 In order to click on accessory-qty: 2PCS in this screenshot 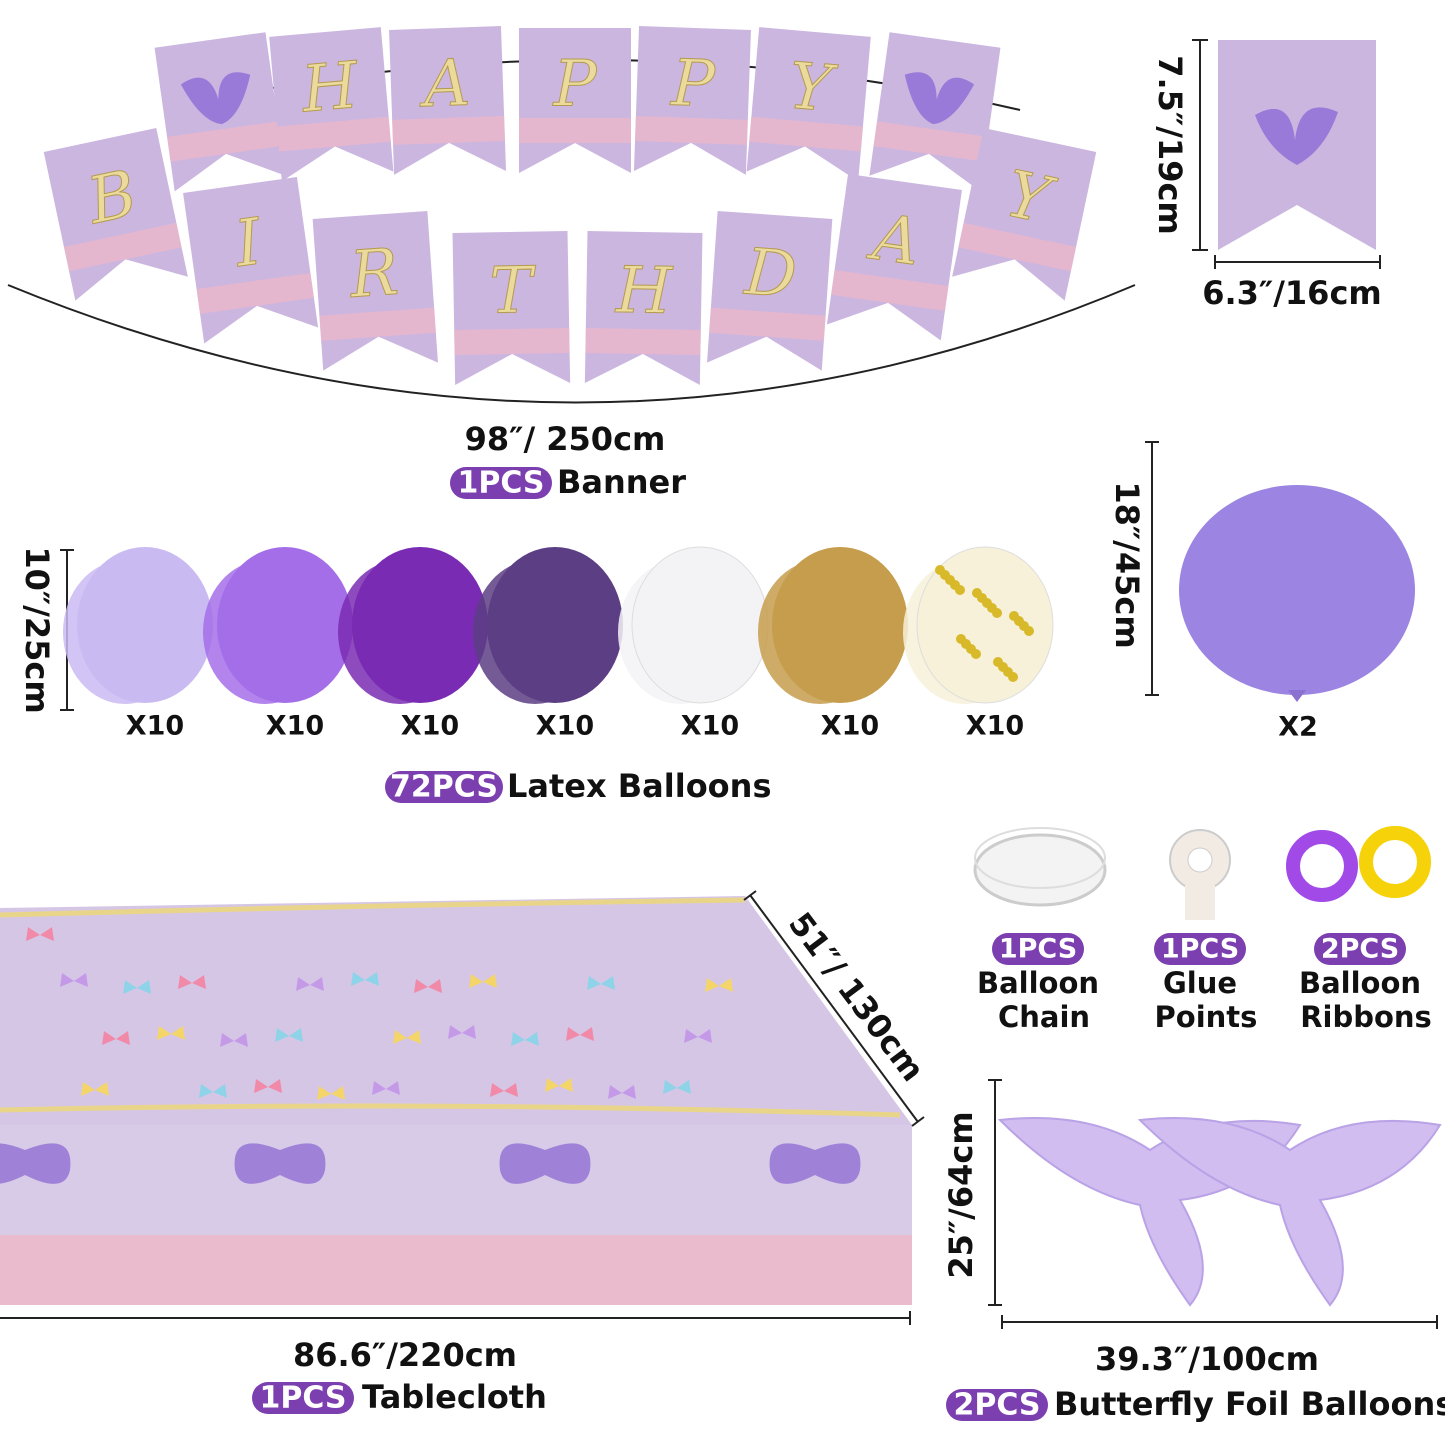, I will do `click(1360, 949)`.